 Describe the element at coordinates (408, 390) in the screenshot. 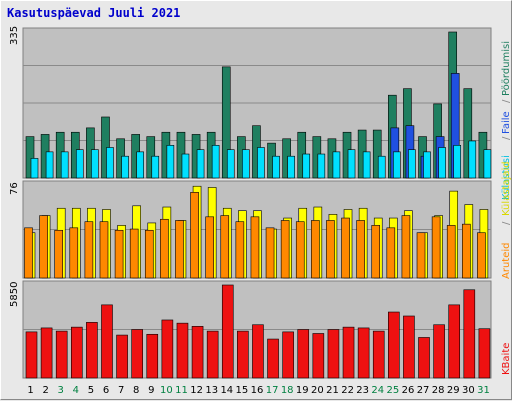

I see `x-tick-label-26: 26` at that location.